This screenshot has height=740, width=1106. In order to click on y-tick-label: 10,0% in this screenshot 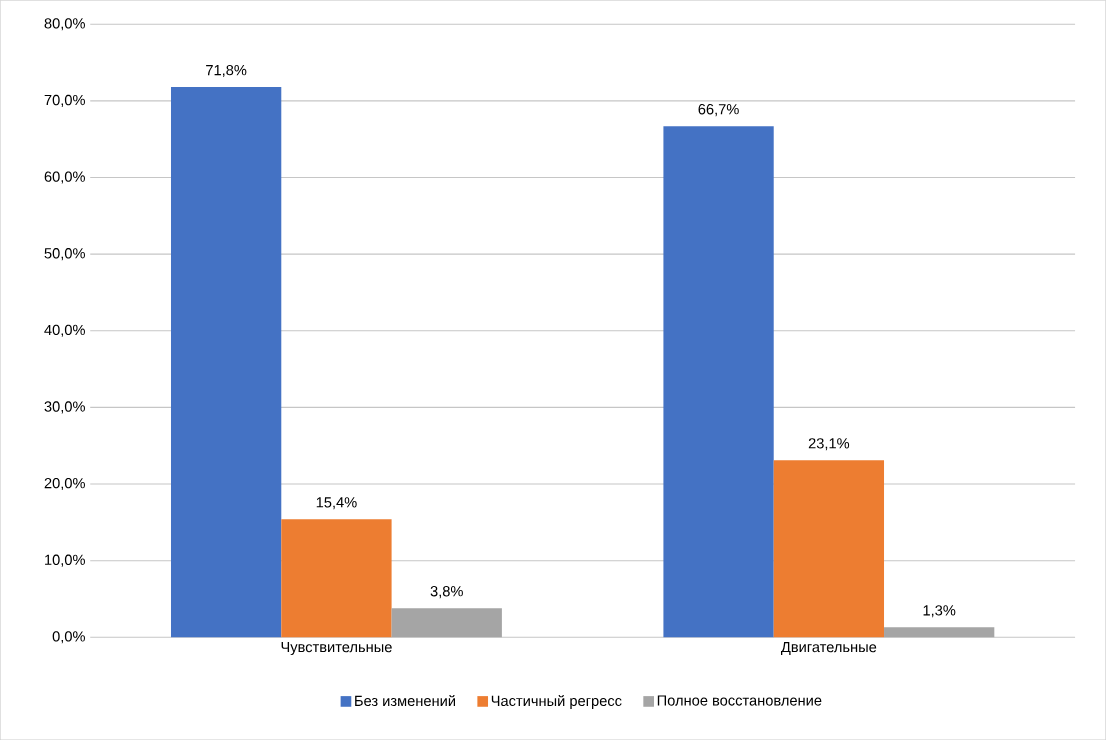, I will do `click(65, 560)`.